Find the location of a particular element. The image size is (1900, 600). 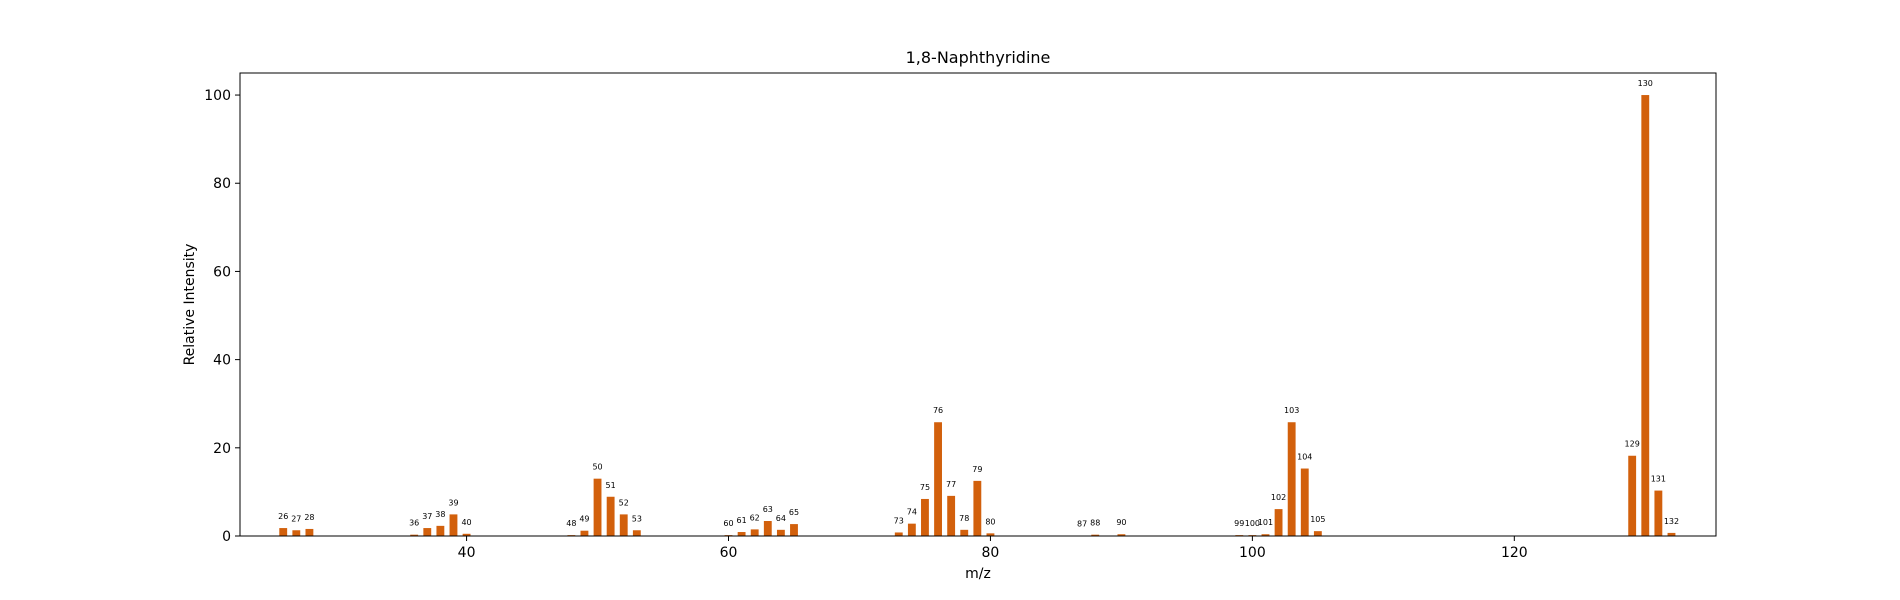

bar-label-53: 53 is located at coordinates (637, 518).